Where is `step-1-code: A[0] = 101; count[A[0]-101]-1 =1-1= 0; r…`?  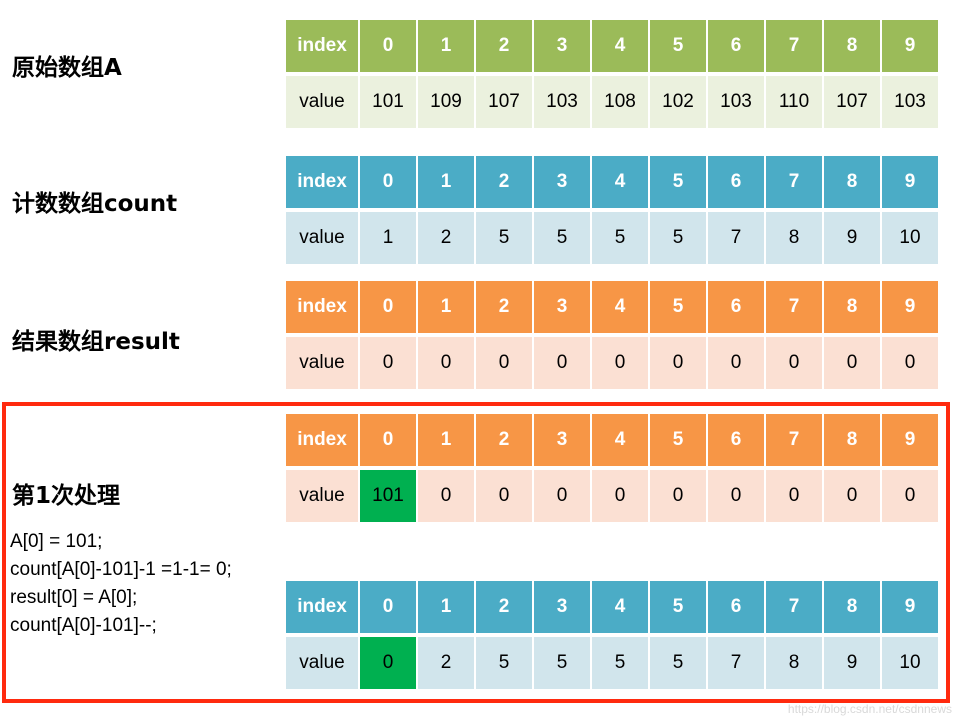
step-1-code: A[0] = 101; count[A[0]-101]-1 =1-1= 0; r… is located at coordinates (121, 584).